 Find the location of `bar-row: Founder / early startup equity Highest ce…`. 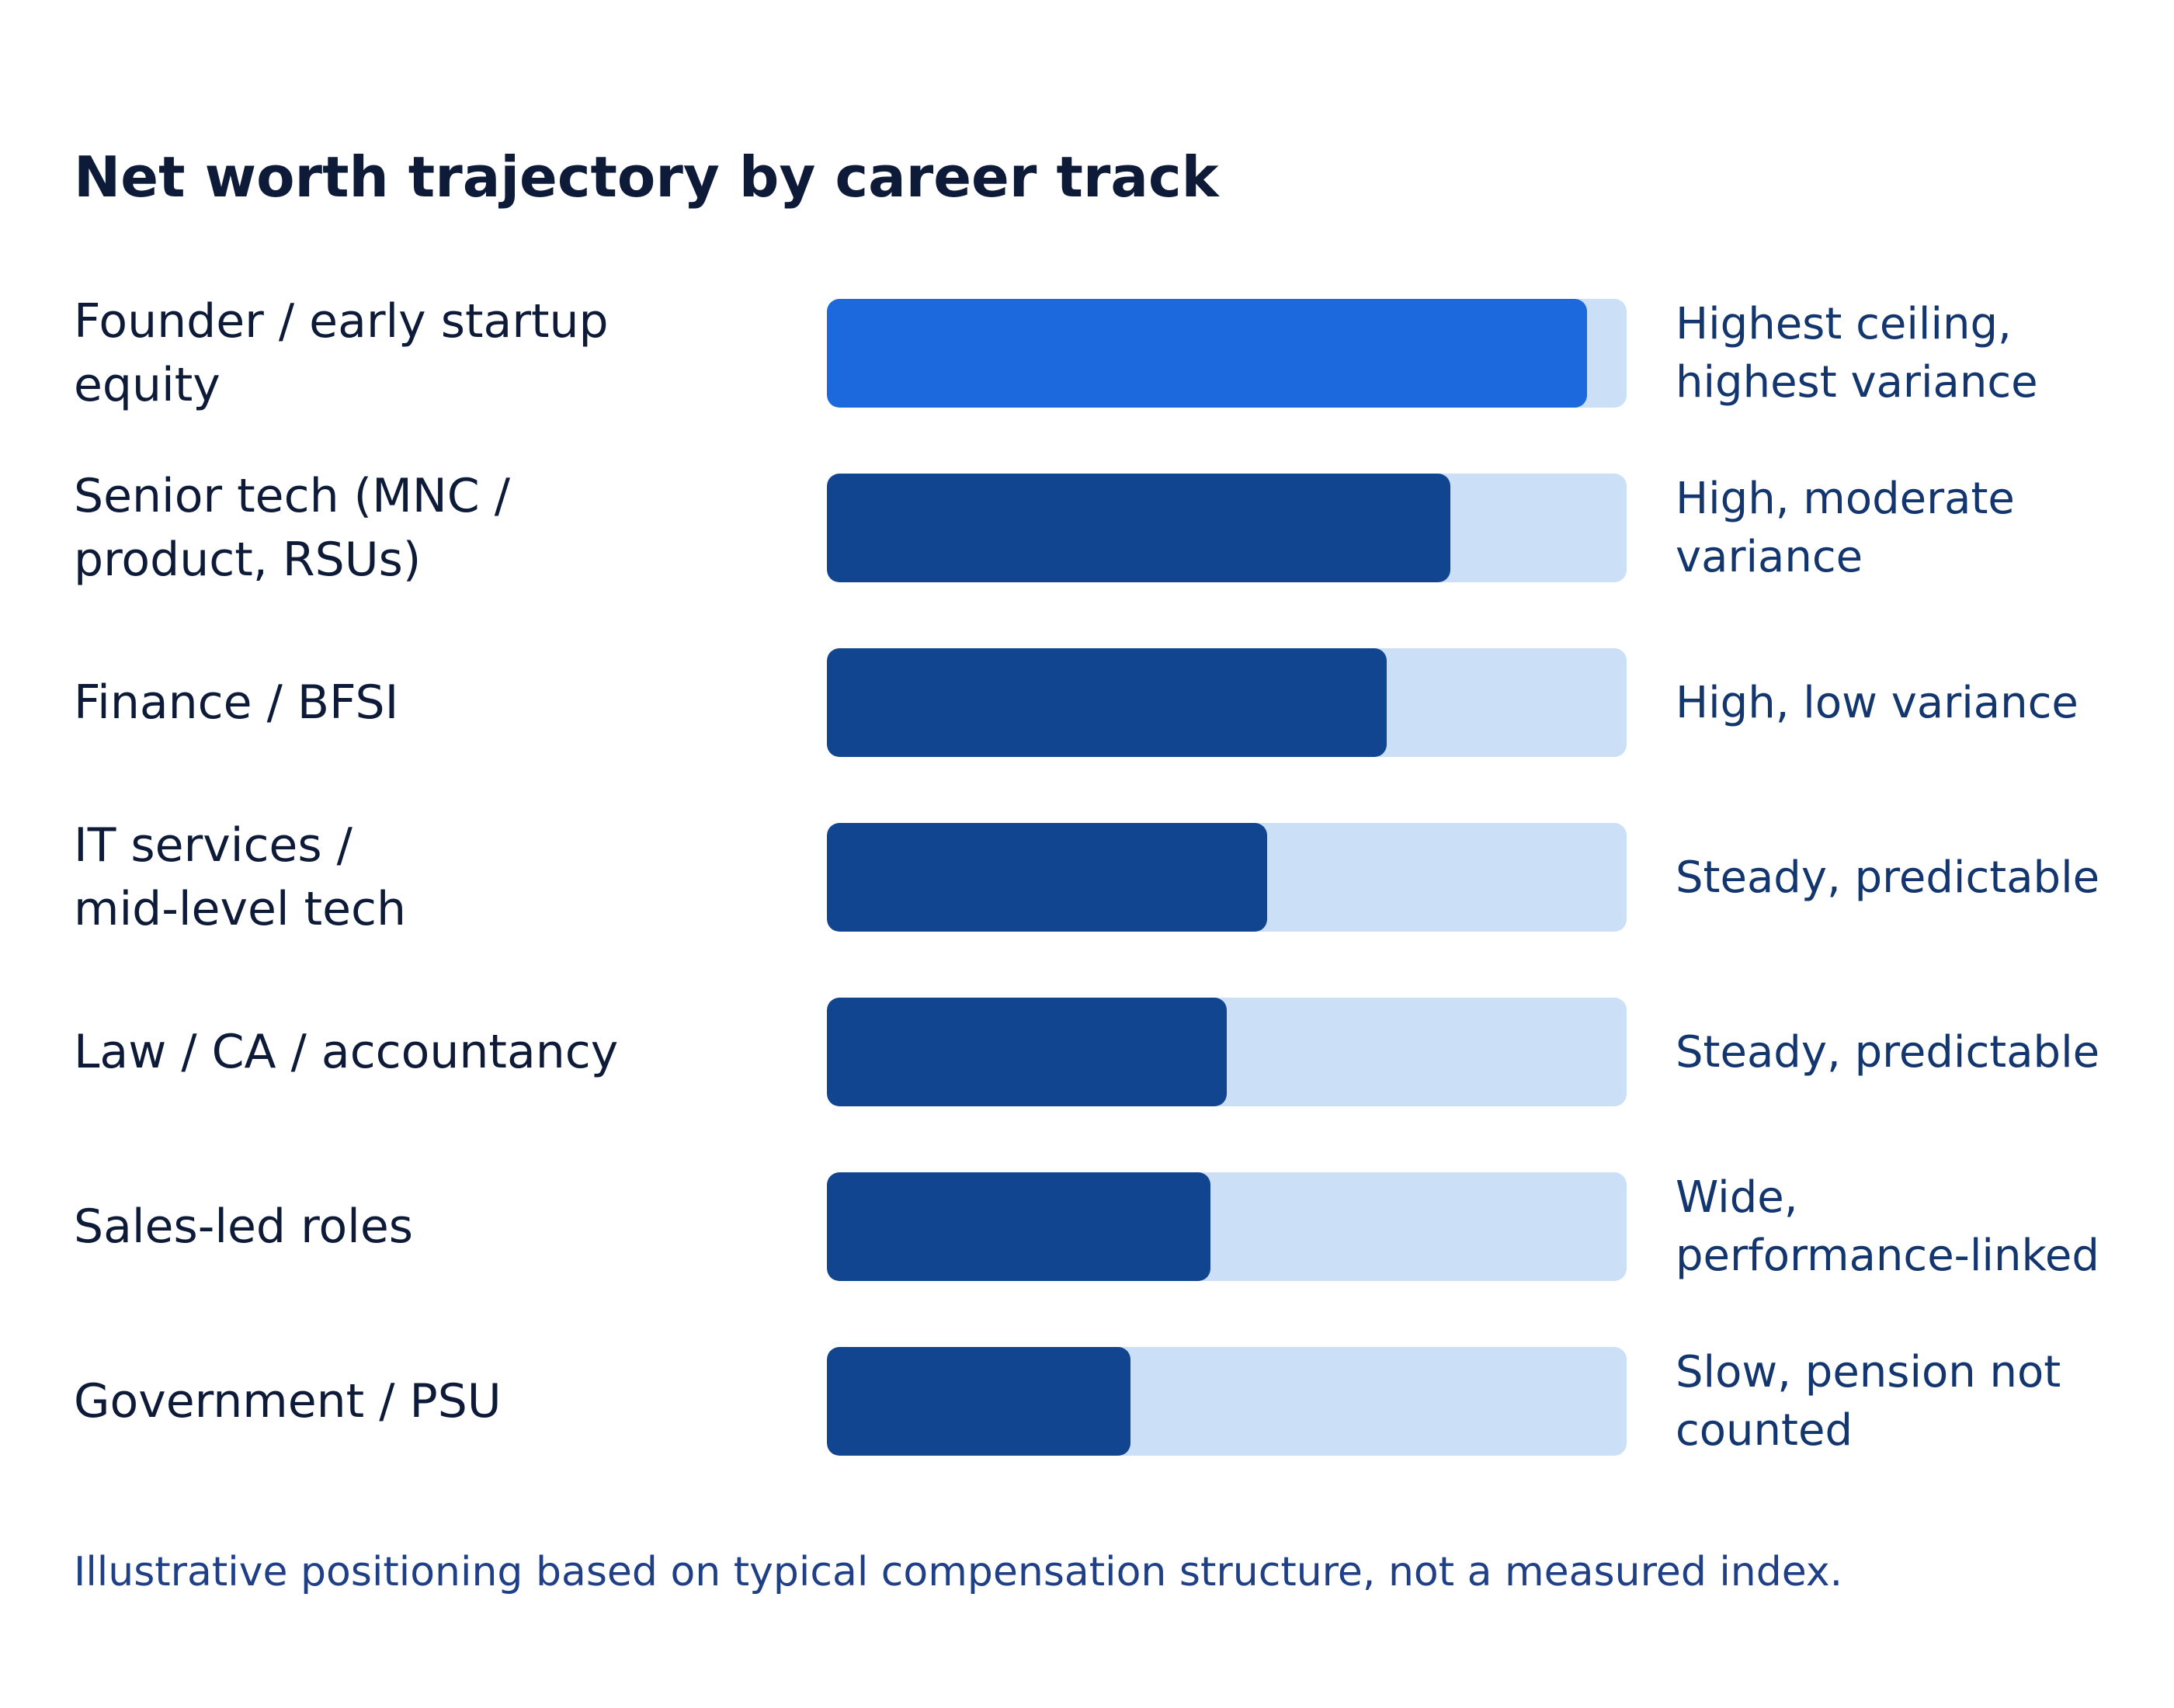

bar-row: Founder / early startup equity Highest ce… is located at coordinates (1087, 353).